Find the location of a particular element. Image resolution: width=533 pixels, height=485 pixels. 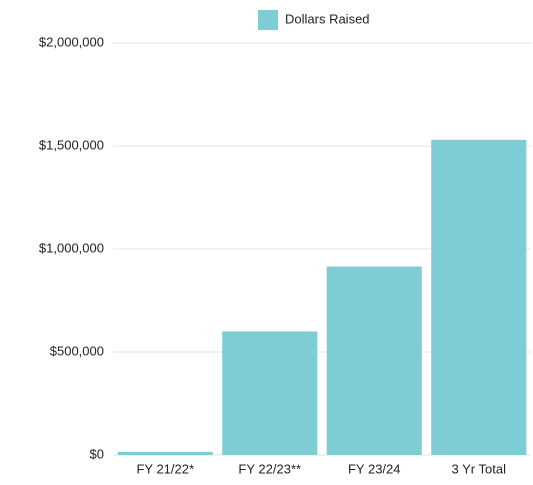

y-tick-label: $1,000,000 is located at coordinates (71, 247).